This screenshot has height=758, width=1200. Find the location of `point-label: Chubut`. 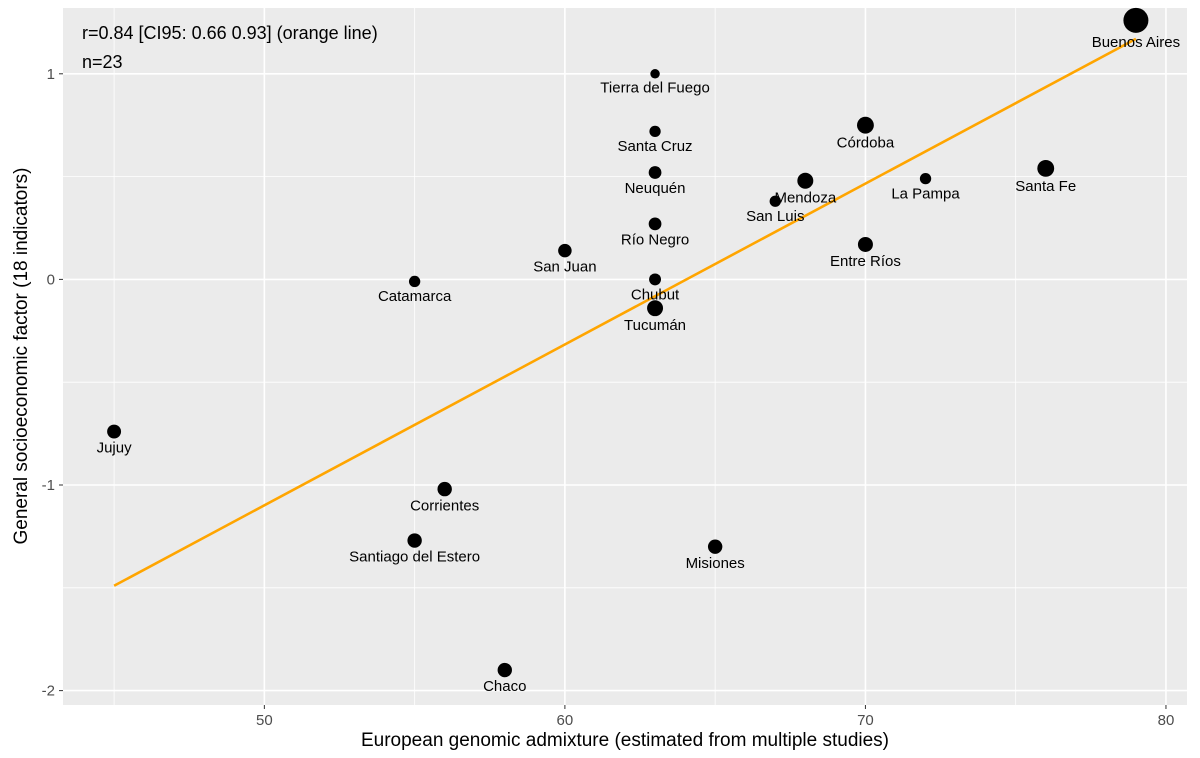

point-label: Chubut is located at coordinates (655, 294).